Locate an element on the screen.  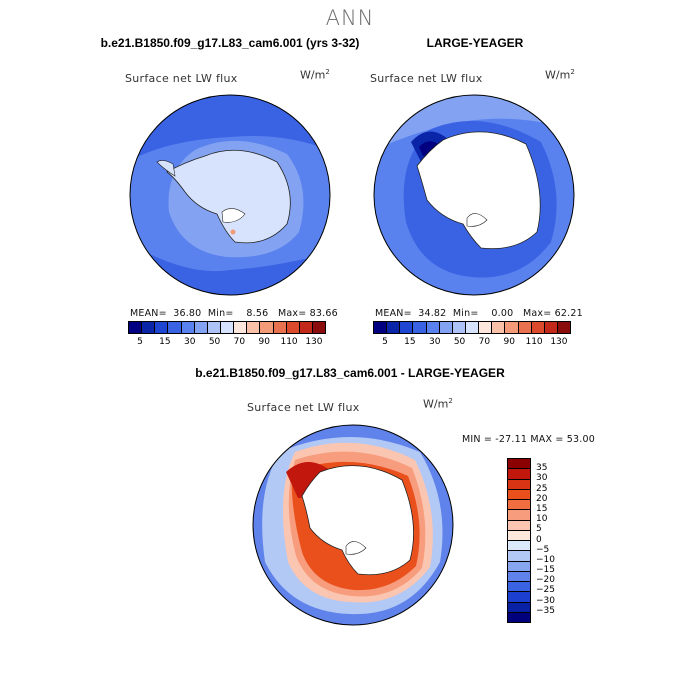
mean-value: 34.82 is located at coordinates (432, 313).